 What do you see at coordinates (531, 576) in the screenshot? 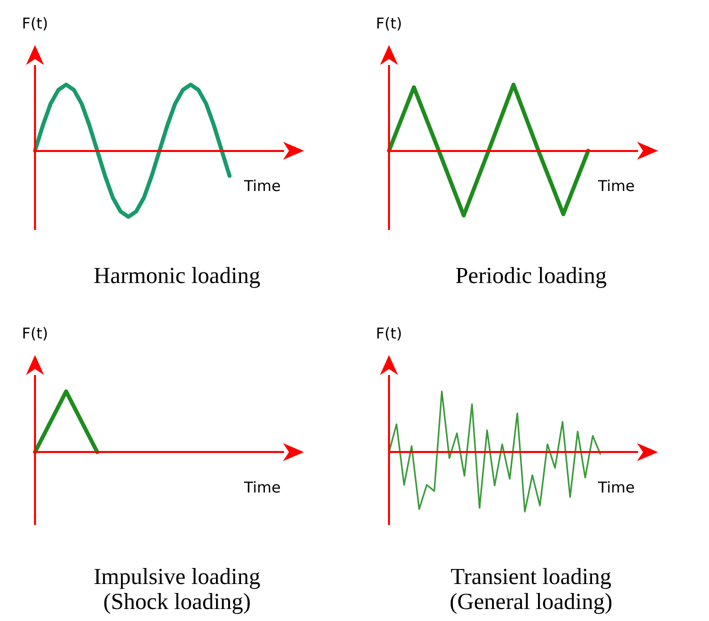
I see `text: Transient loading` at bounding box center [531, 576].